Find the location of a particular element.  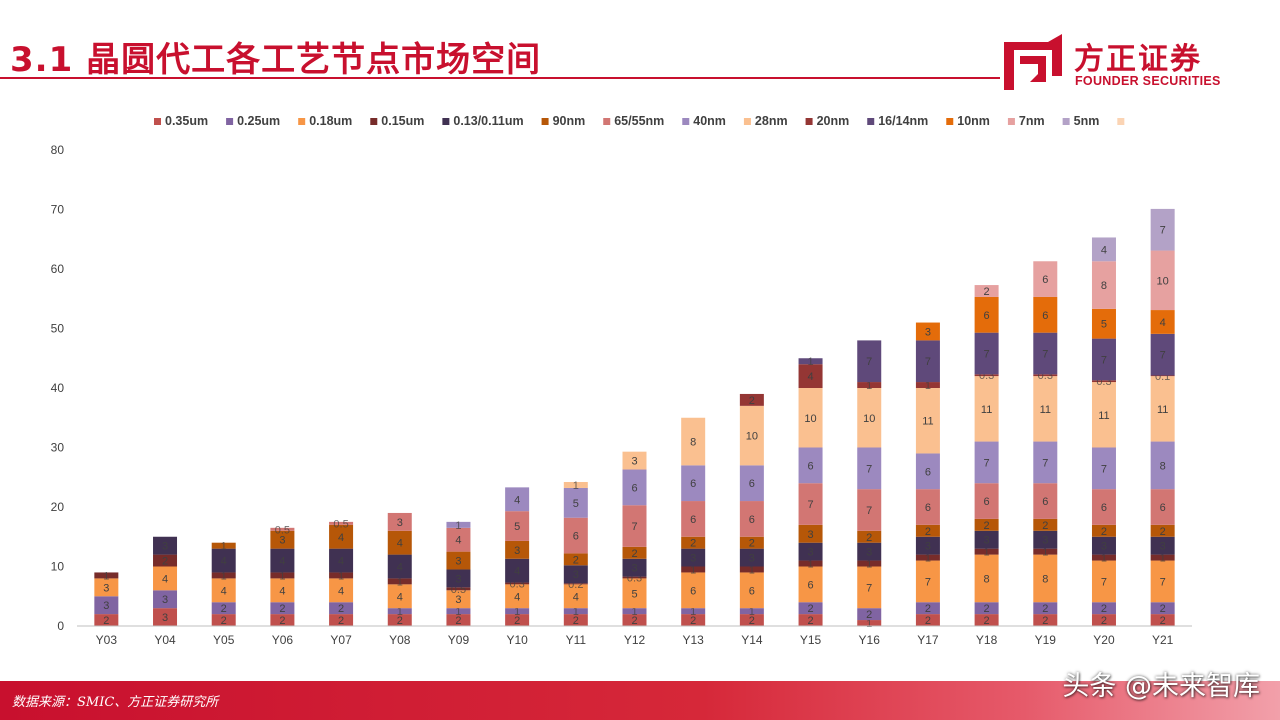

data-label: 11 is located at coordinates (927, 422).